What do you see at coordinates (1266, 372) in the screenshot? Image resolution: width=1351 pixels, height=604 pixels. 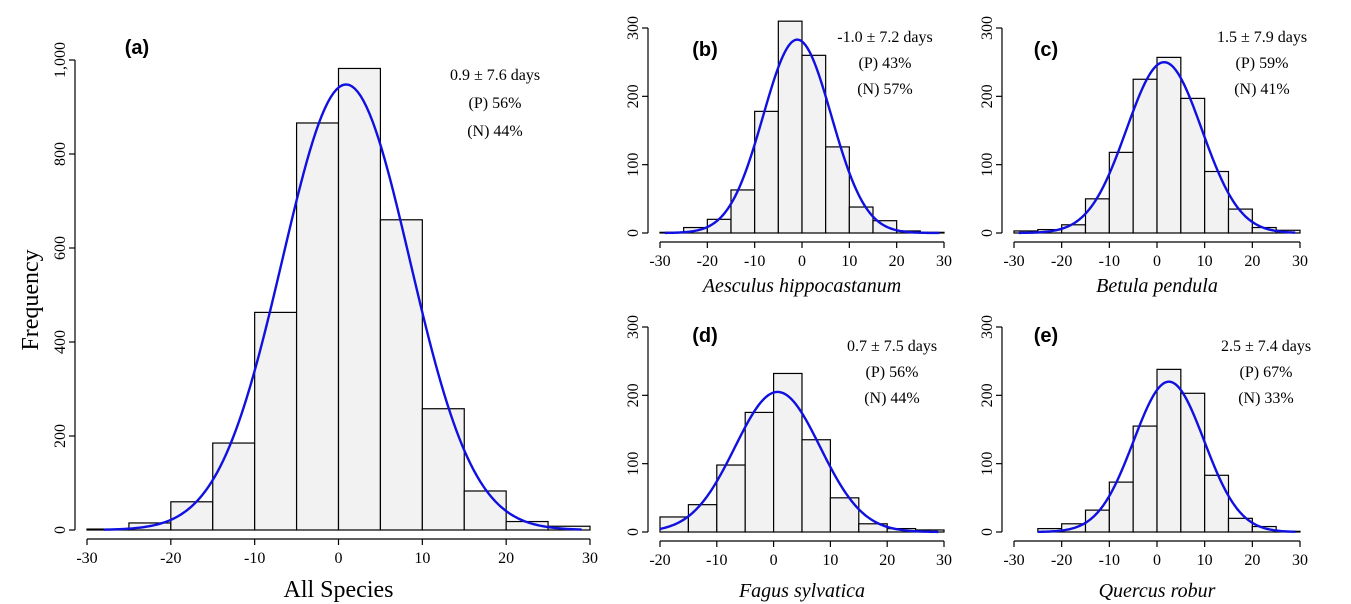 I see `stat-annotation: (P) 67%` at bounding box center [1266, 372].